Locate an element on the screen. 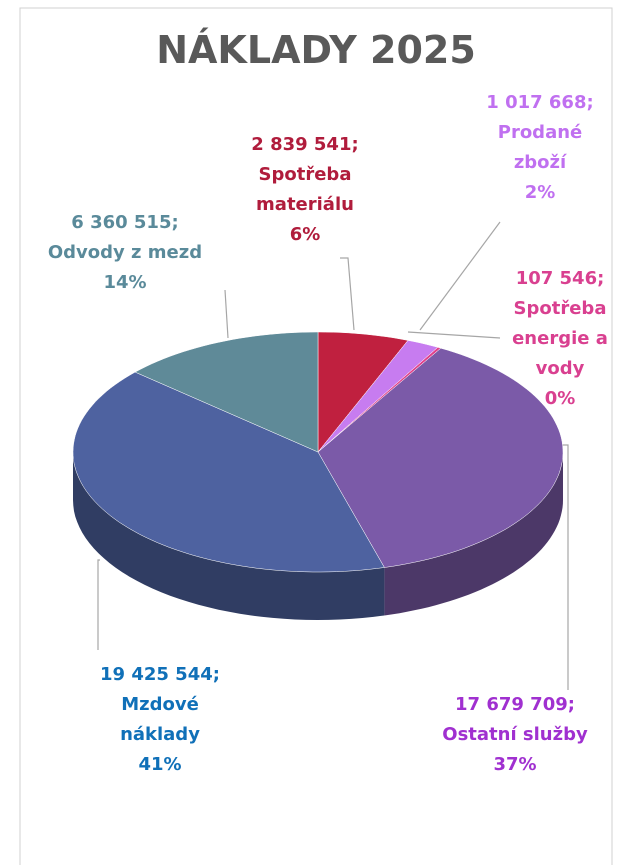 Image resolution: width=619 pixels, height=865 pixels. value-line: 2 839 541; is located at coordinates (305, 145).